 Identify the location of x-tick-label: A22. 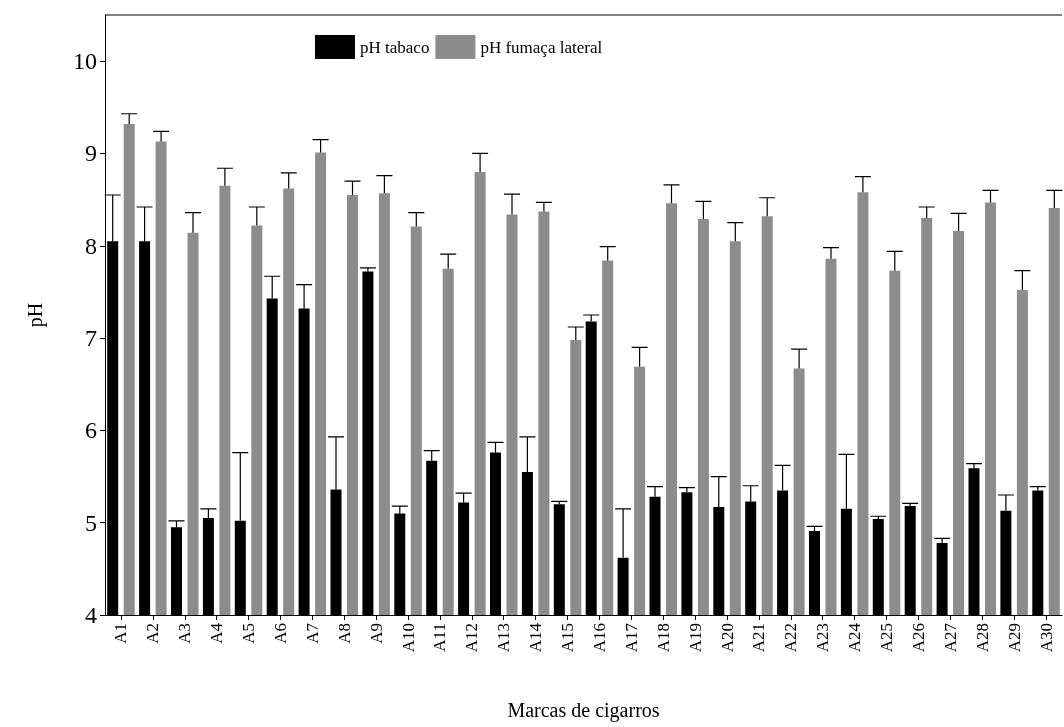
(791, 638).